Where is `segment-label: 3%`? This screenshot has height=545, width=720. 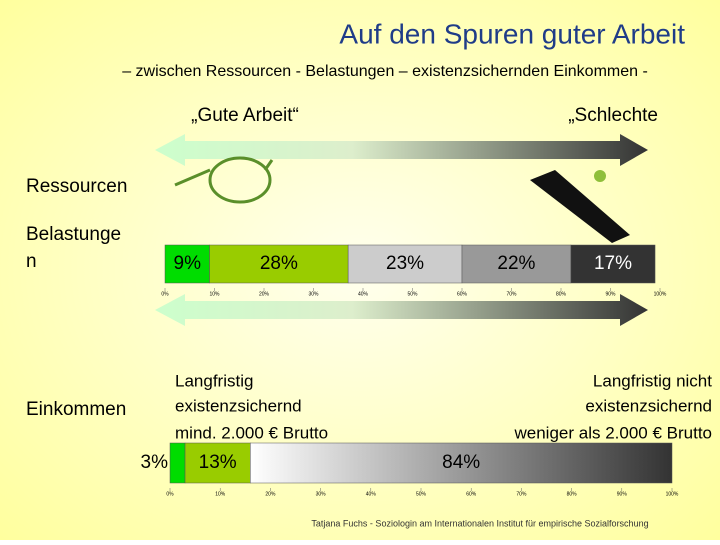 segment-label: 3% is located at coordinates (155, 462).